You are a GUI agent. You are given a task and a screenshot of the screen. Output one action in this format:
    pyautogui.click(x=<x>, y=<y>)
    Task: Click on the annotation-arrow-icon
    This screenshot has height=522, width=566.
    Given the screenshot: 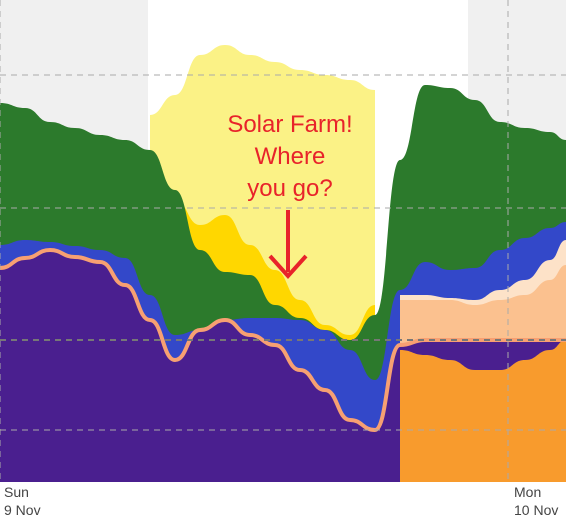 What is the action you would take?
    pyautogui.click(x=288, y=244)
    